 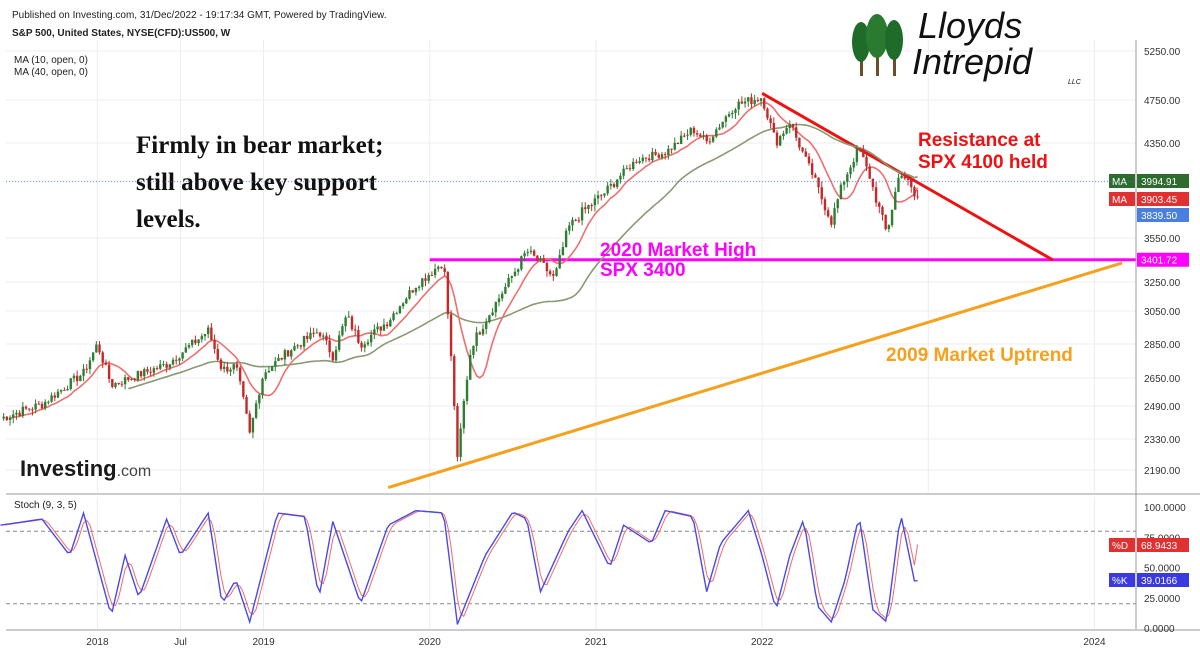 What do you see at coordinates (1162, 239) in the screenshot?
I see `price-tick-label: 3550.00` at bounding box center [1162, 239].